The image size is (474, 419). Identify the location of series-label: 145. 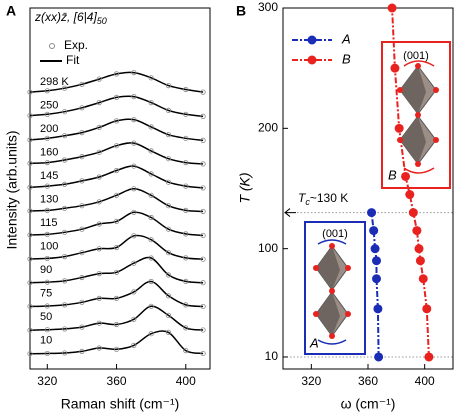
(49, 176).